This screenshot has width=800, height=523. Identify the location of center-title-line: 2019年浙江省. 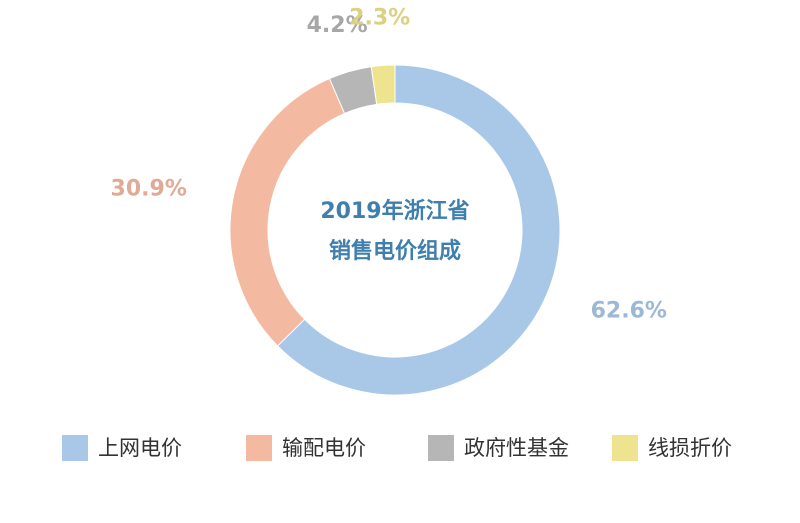
(394, 211).